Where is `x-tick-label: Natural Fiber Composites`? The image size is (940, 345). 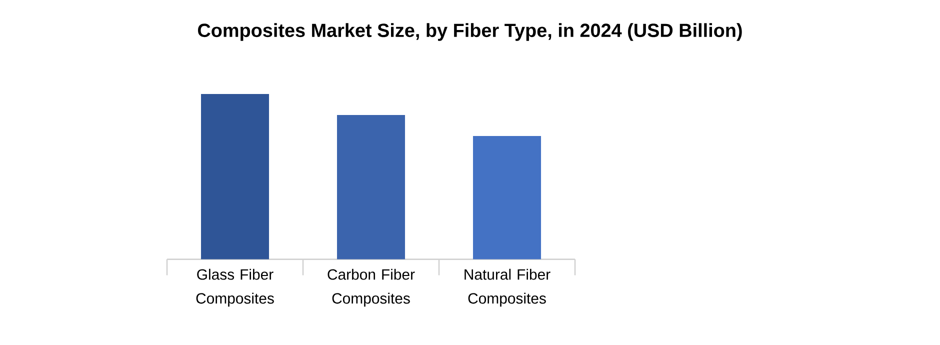
x-tick-label: Natural Fiber Composites is located at coordinates (507, 287).